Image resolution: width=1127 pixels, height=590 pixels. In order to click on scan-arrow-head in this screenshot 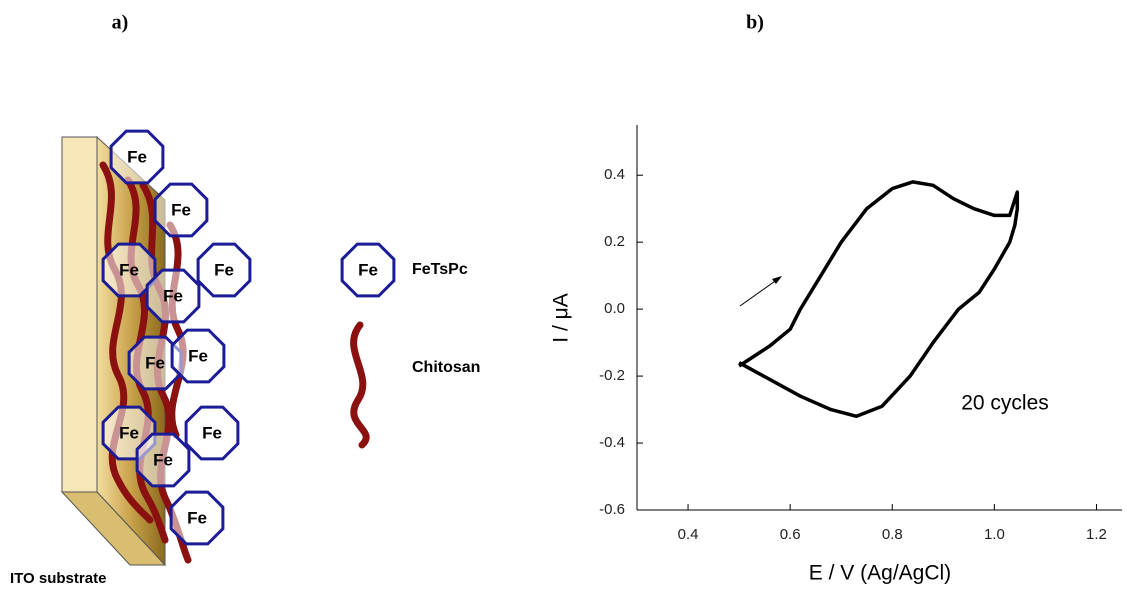, I will do `click(777, 280)`.